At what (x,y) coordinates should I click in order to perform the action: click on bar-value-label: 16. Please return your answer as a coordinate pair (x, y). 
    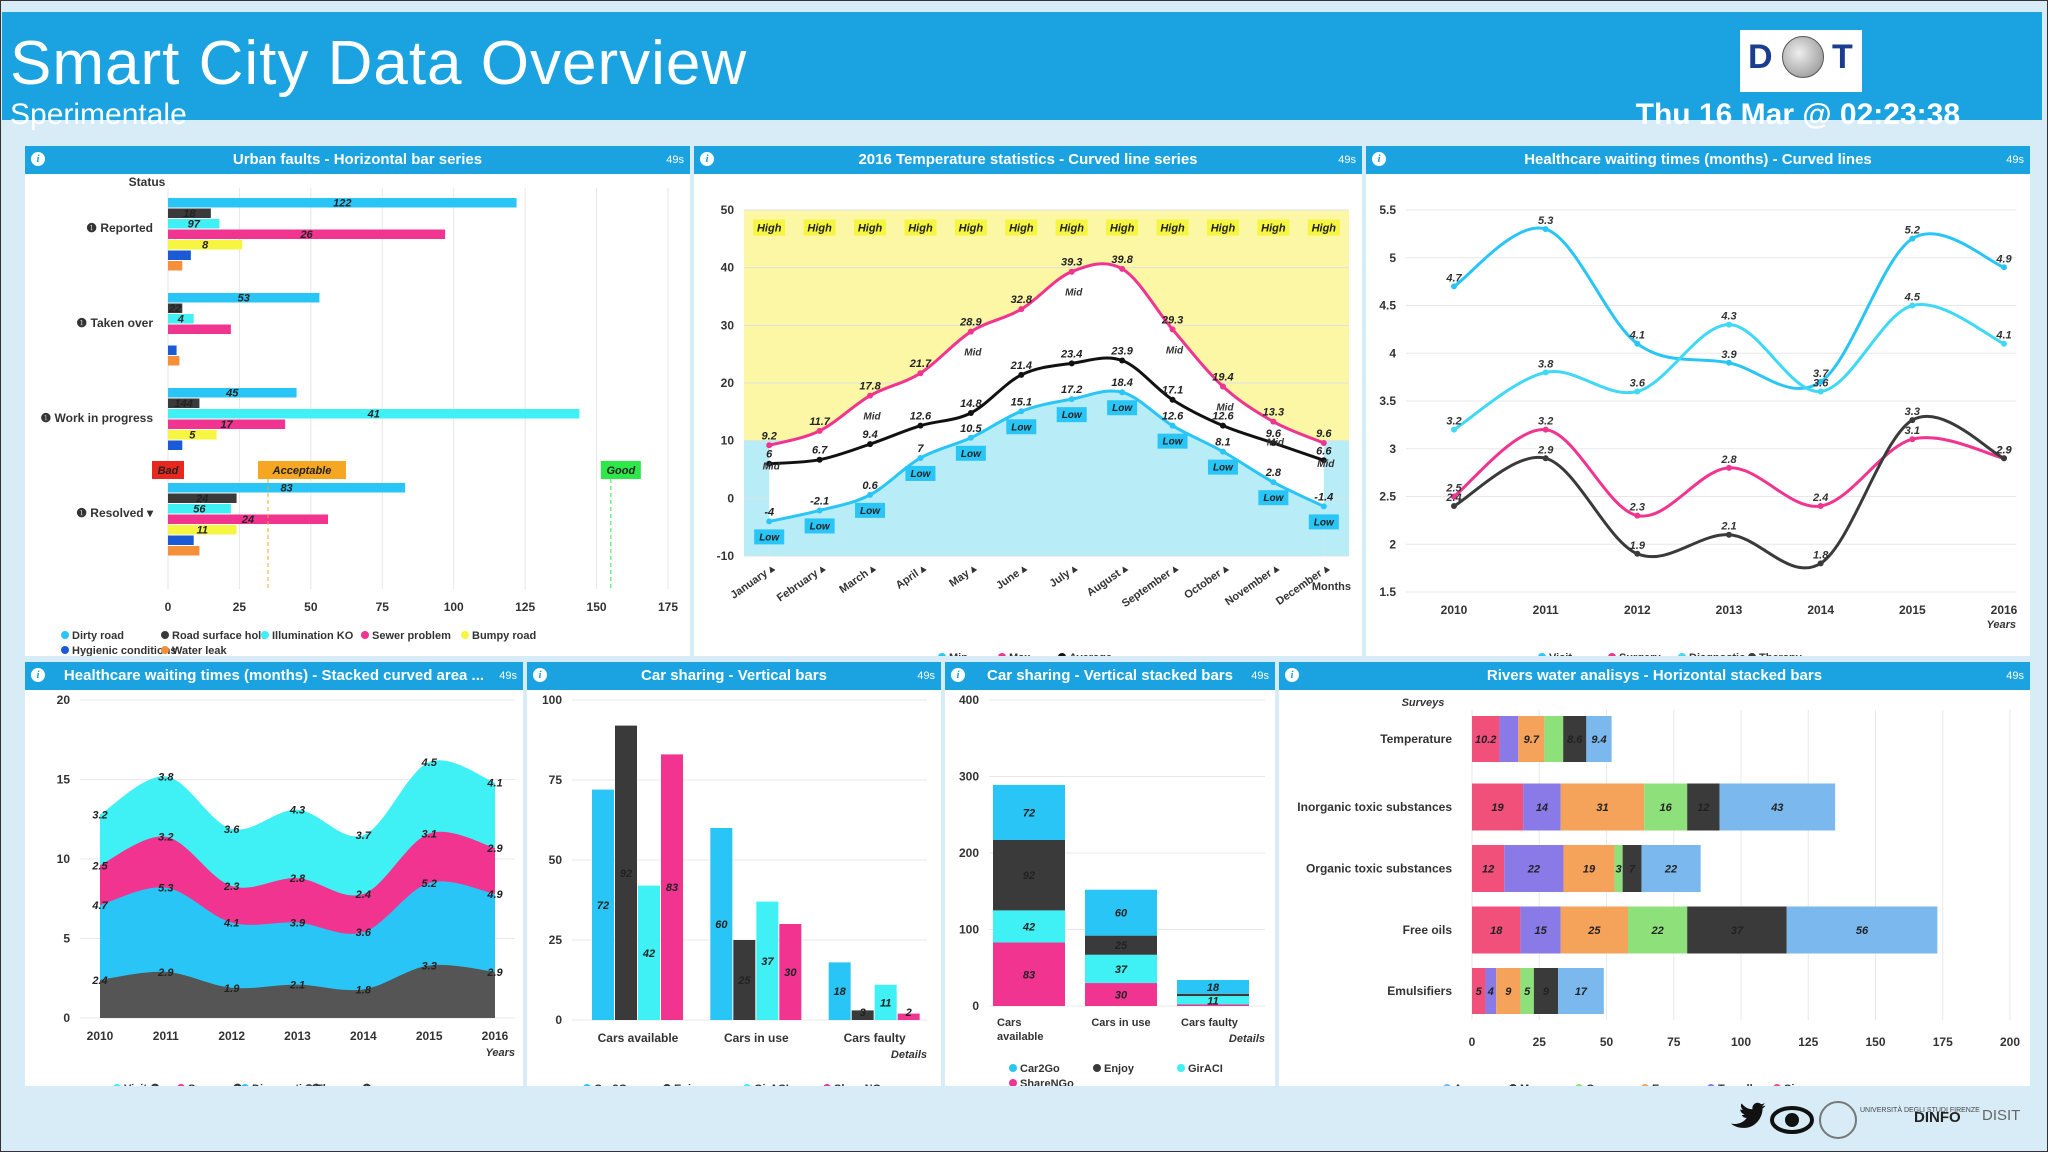
    Looking at the image, I should click on (1666, 808).